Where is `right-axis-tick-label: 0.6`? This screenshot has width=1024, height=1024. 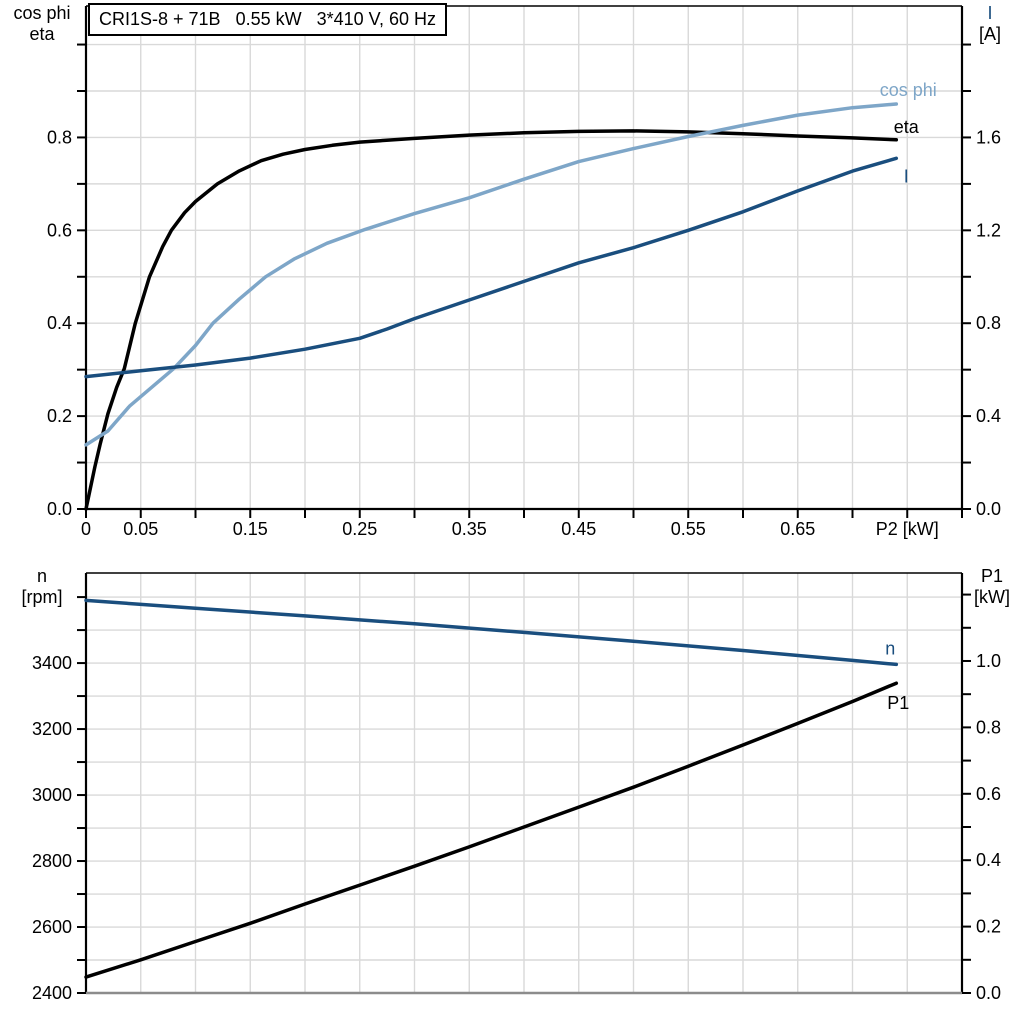 right-axis-tick-label: 0.6 is located at coordinates (988, 794).